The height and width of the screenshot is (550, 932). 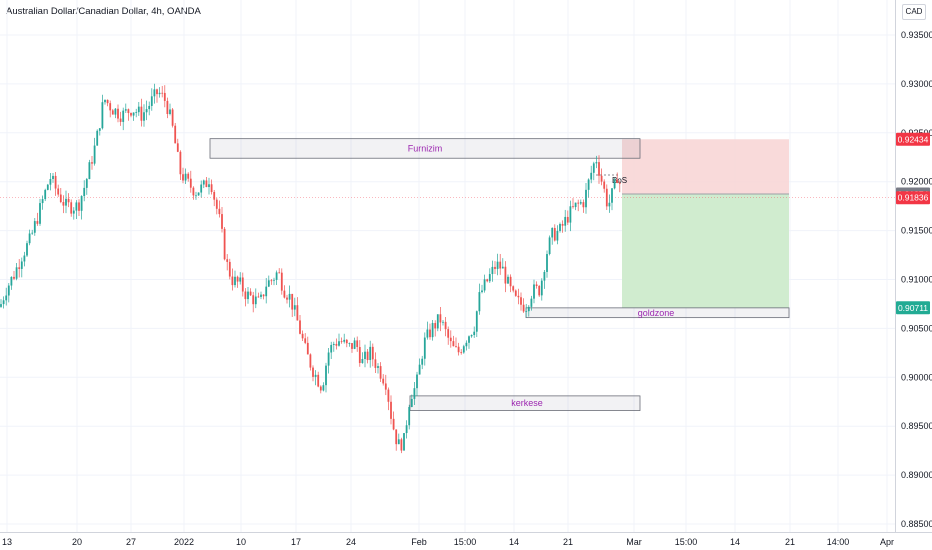 I want to click on x-tick-label: 21, so click(x=568, y=542).